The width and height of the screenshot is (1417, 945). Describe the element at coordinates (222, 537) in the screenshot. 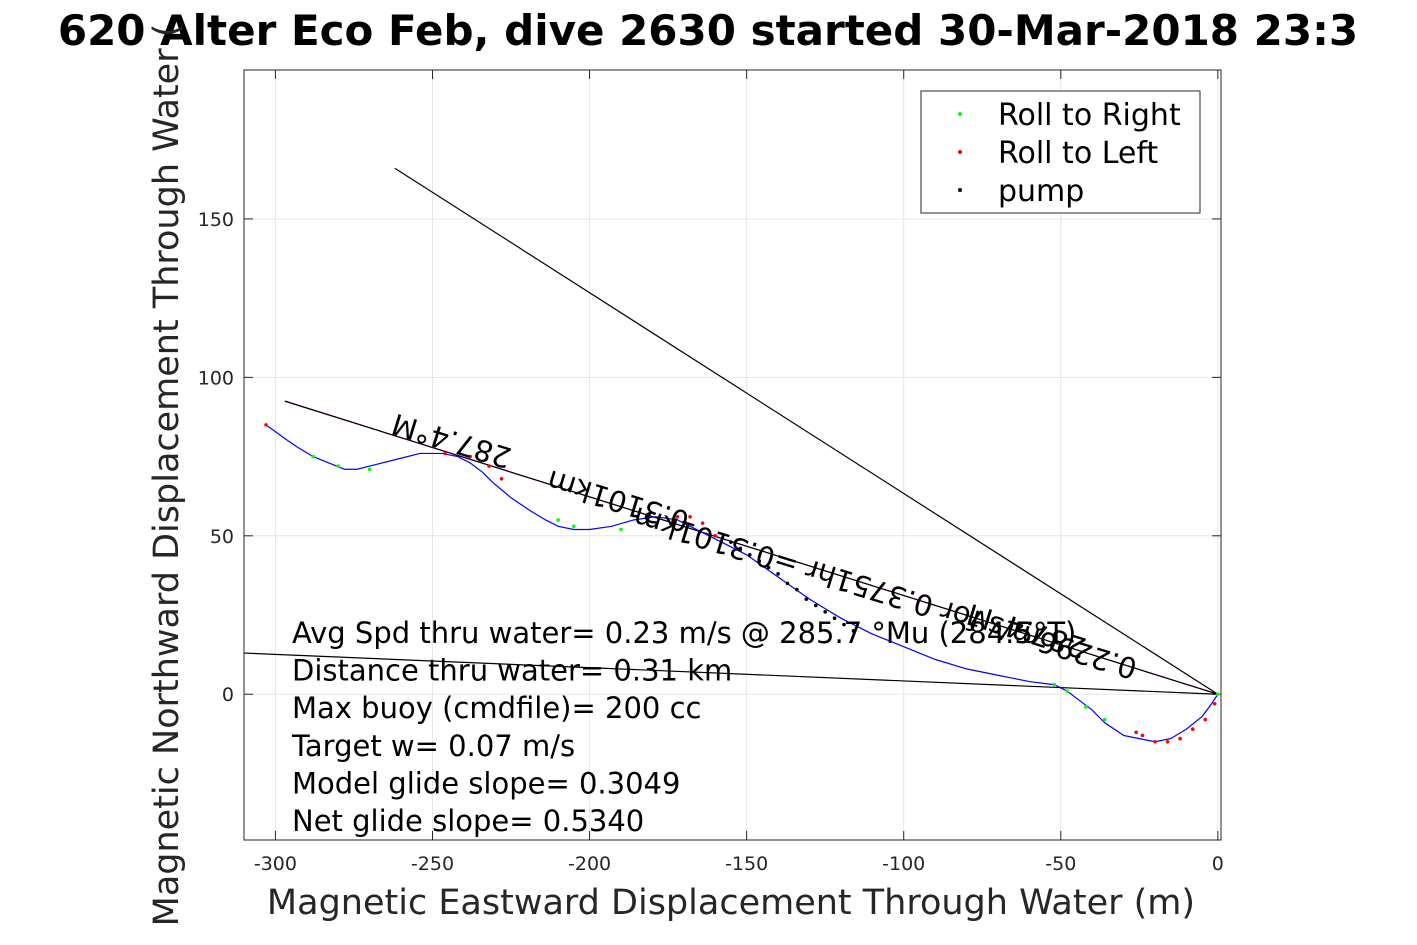

I see `y-tick-label: 50` at that location.